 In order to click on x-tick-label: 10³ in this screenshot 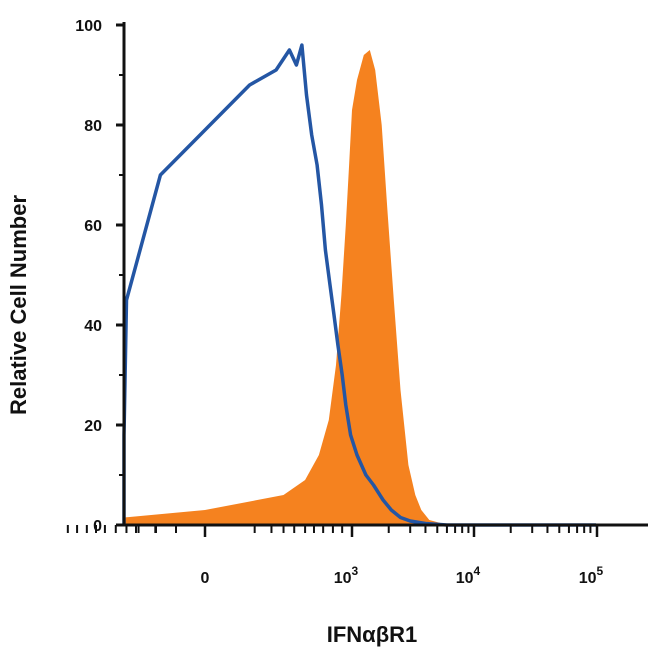, I will do `click(346, 575)`.